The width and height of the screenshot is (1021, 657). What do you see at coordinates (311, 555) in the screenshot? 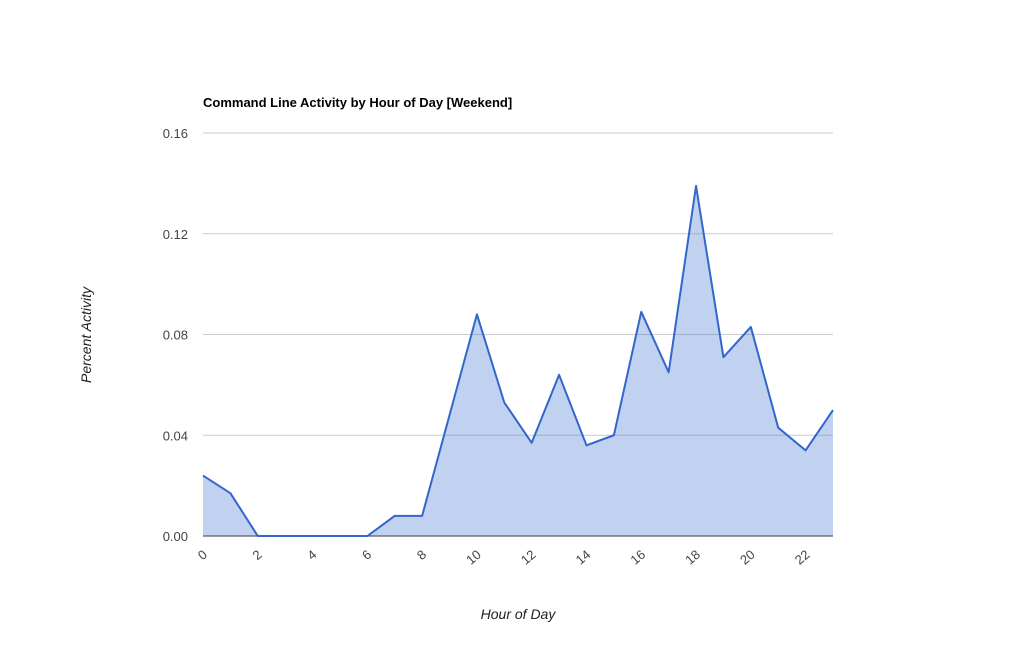
I see `x-tick-label: 4` at bounding box center [311, 555].